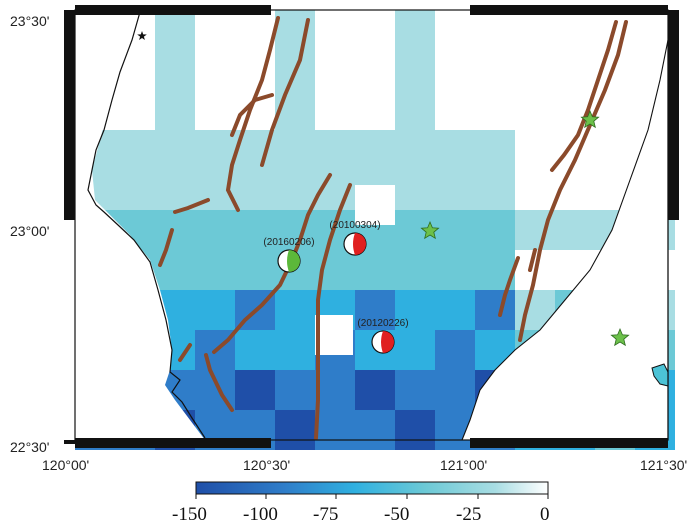 The width and height of the screenshot is (695, 525). I want to click on focal-mechanisms: (20100304) (20160206) (20120226), so click(336, 287).